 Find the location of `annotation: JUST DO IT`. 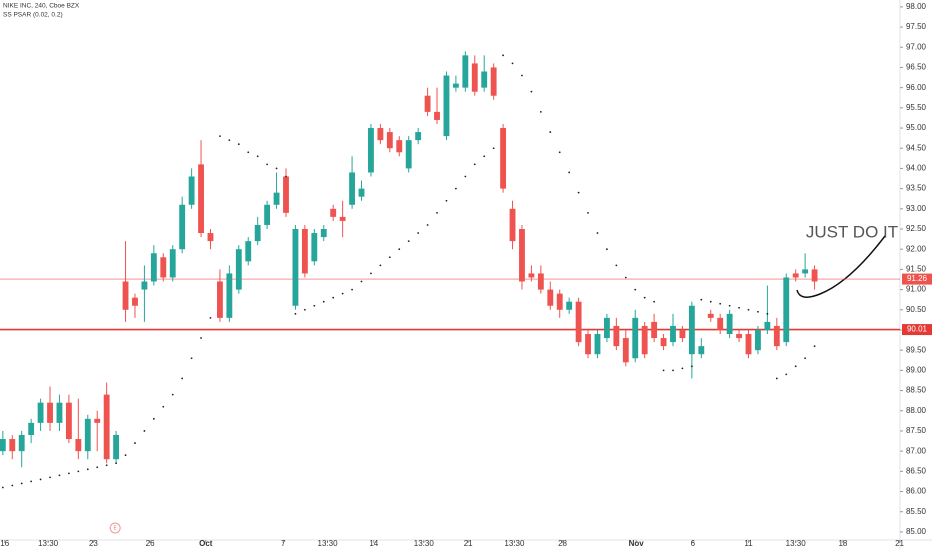

annotation: JUST DO IT is located at coordinates (852, 231).